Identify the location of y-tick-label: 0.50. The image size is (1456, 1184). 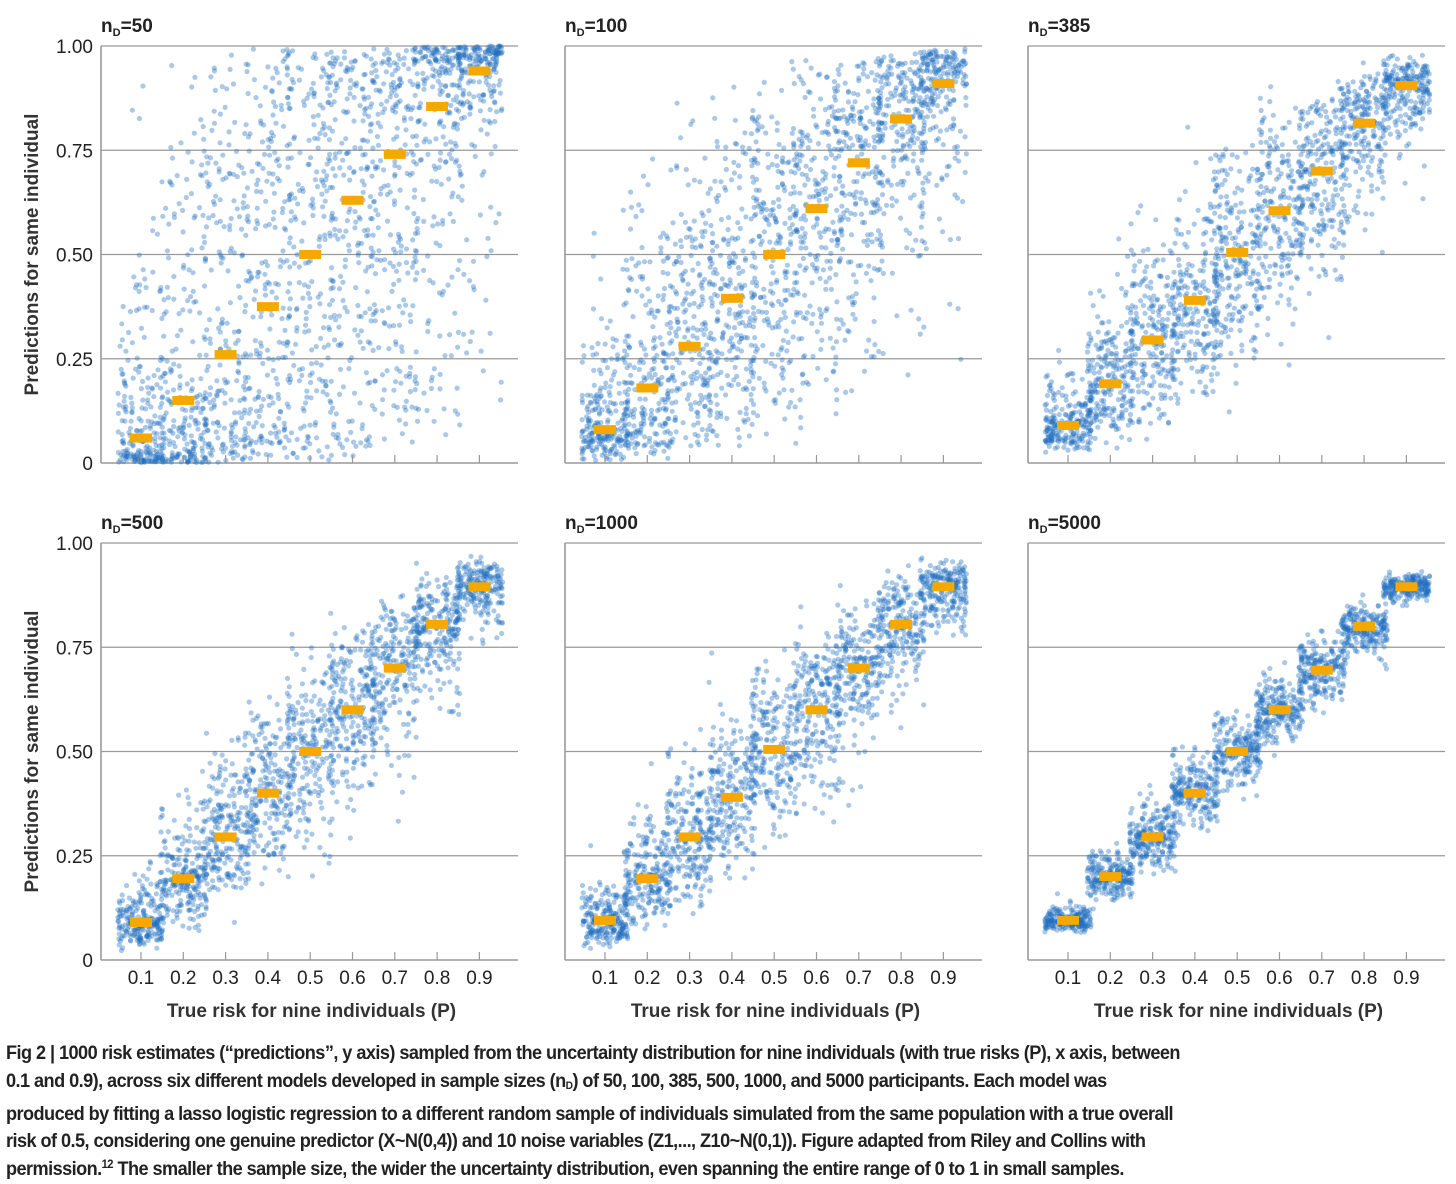
(74, 256).